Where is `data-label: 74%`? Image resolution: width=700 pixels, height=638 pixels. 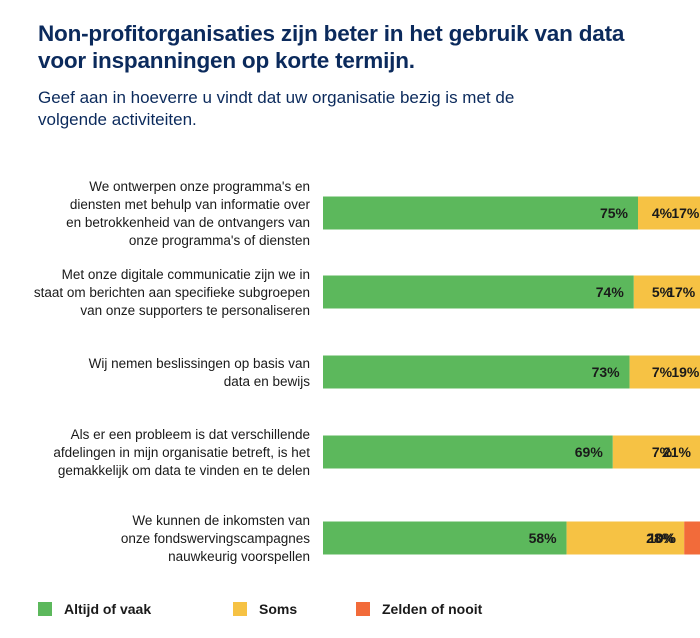
data-label: 74% is located at coordinates (610, 292).